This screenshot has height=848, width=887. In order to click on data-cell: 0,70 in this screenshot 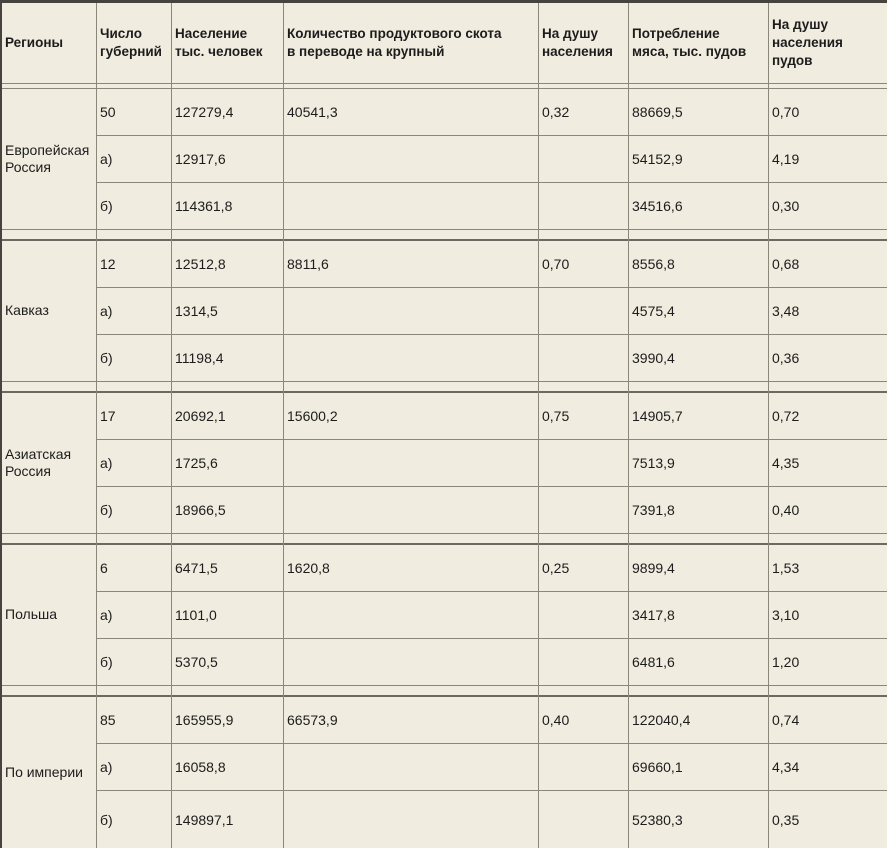, I will do `click(556, 264)`.